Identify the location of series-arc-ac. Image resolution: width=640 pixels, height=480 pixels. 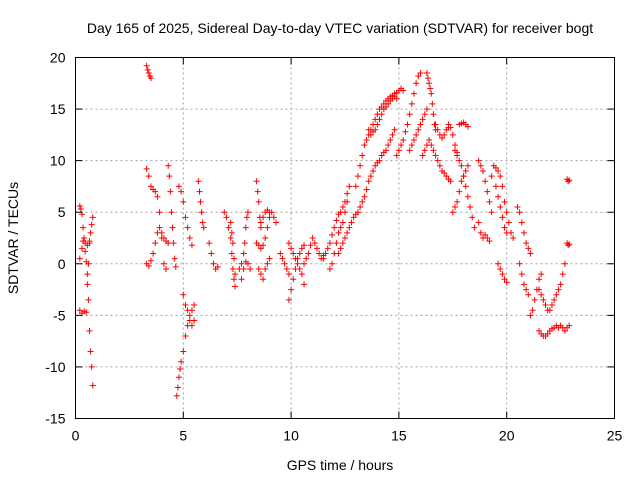
(382, 115).